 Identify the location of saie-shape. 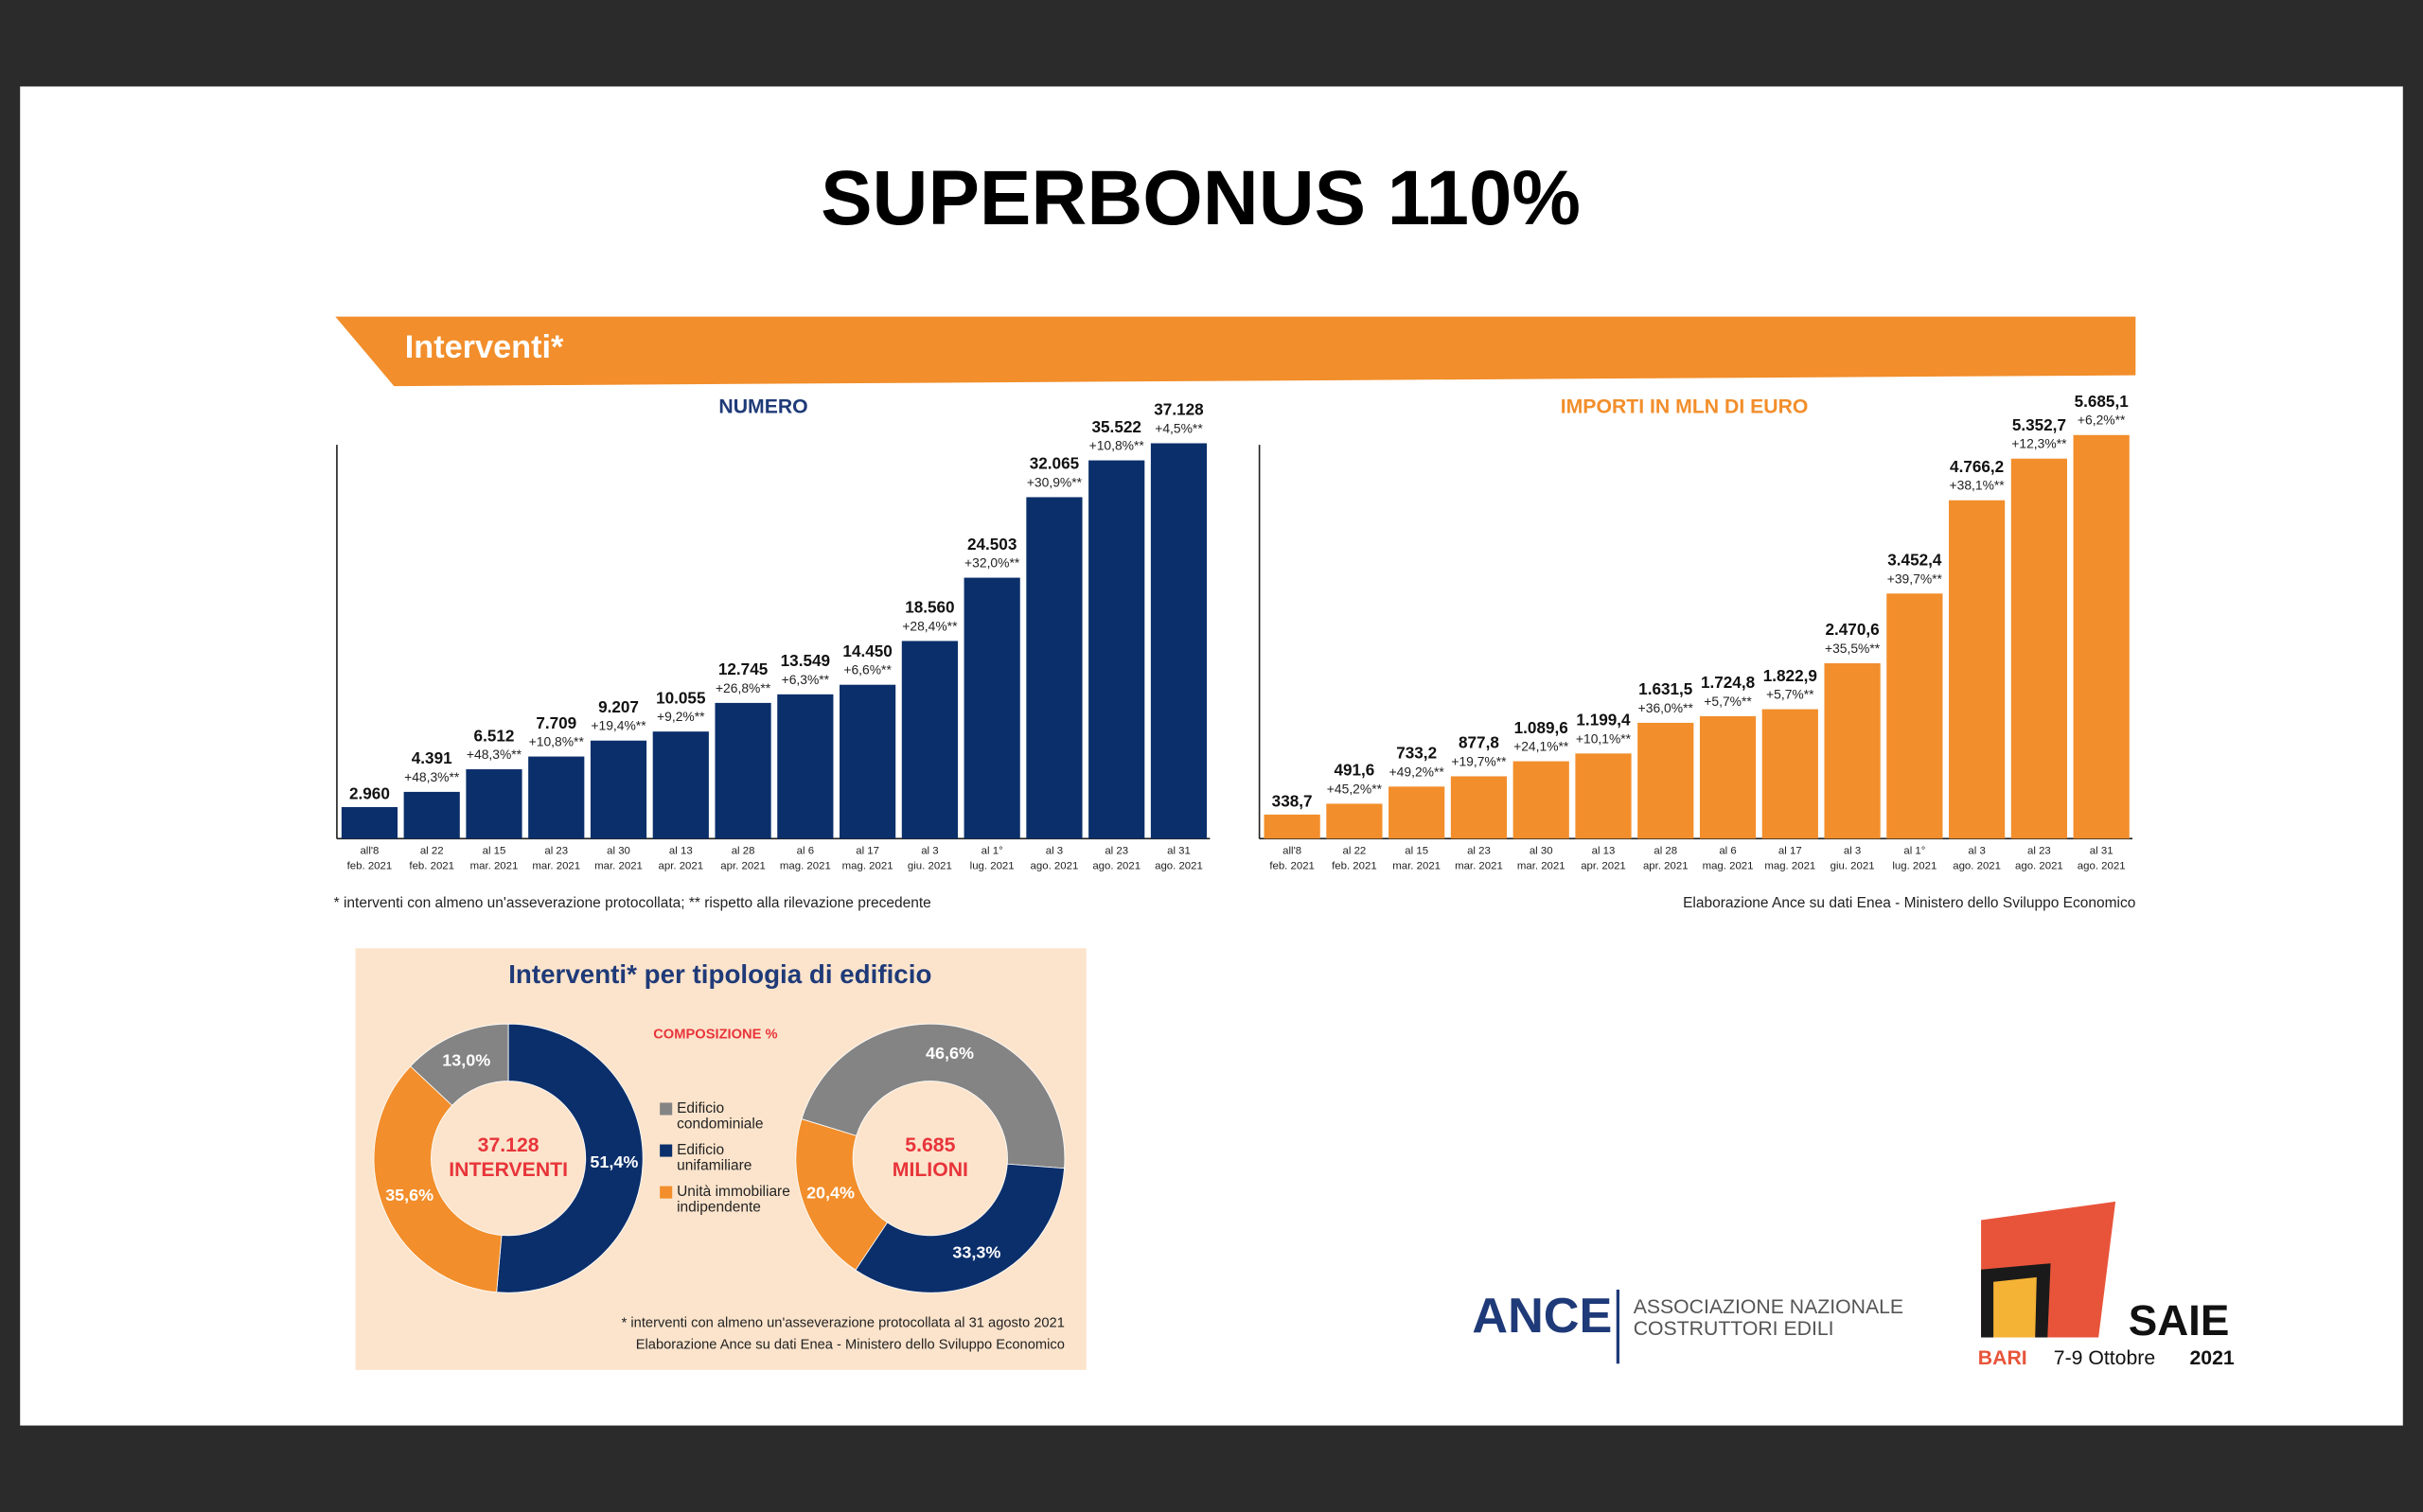
(2015, 1307).